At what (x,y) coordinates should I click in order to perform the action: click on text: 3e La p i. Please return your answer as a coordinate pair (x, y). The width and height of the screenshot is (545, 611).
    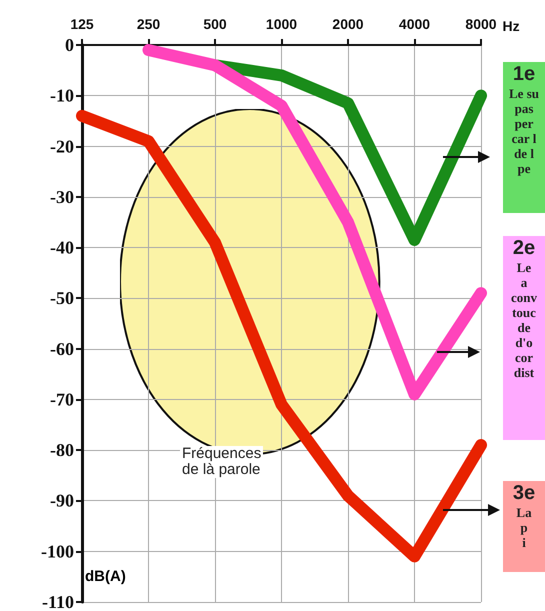
    Looking at the image, I should click on (524, 515).